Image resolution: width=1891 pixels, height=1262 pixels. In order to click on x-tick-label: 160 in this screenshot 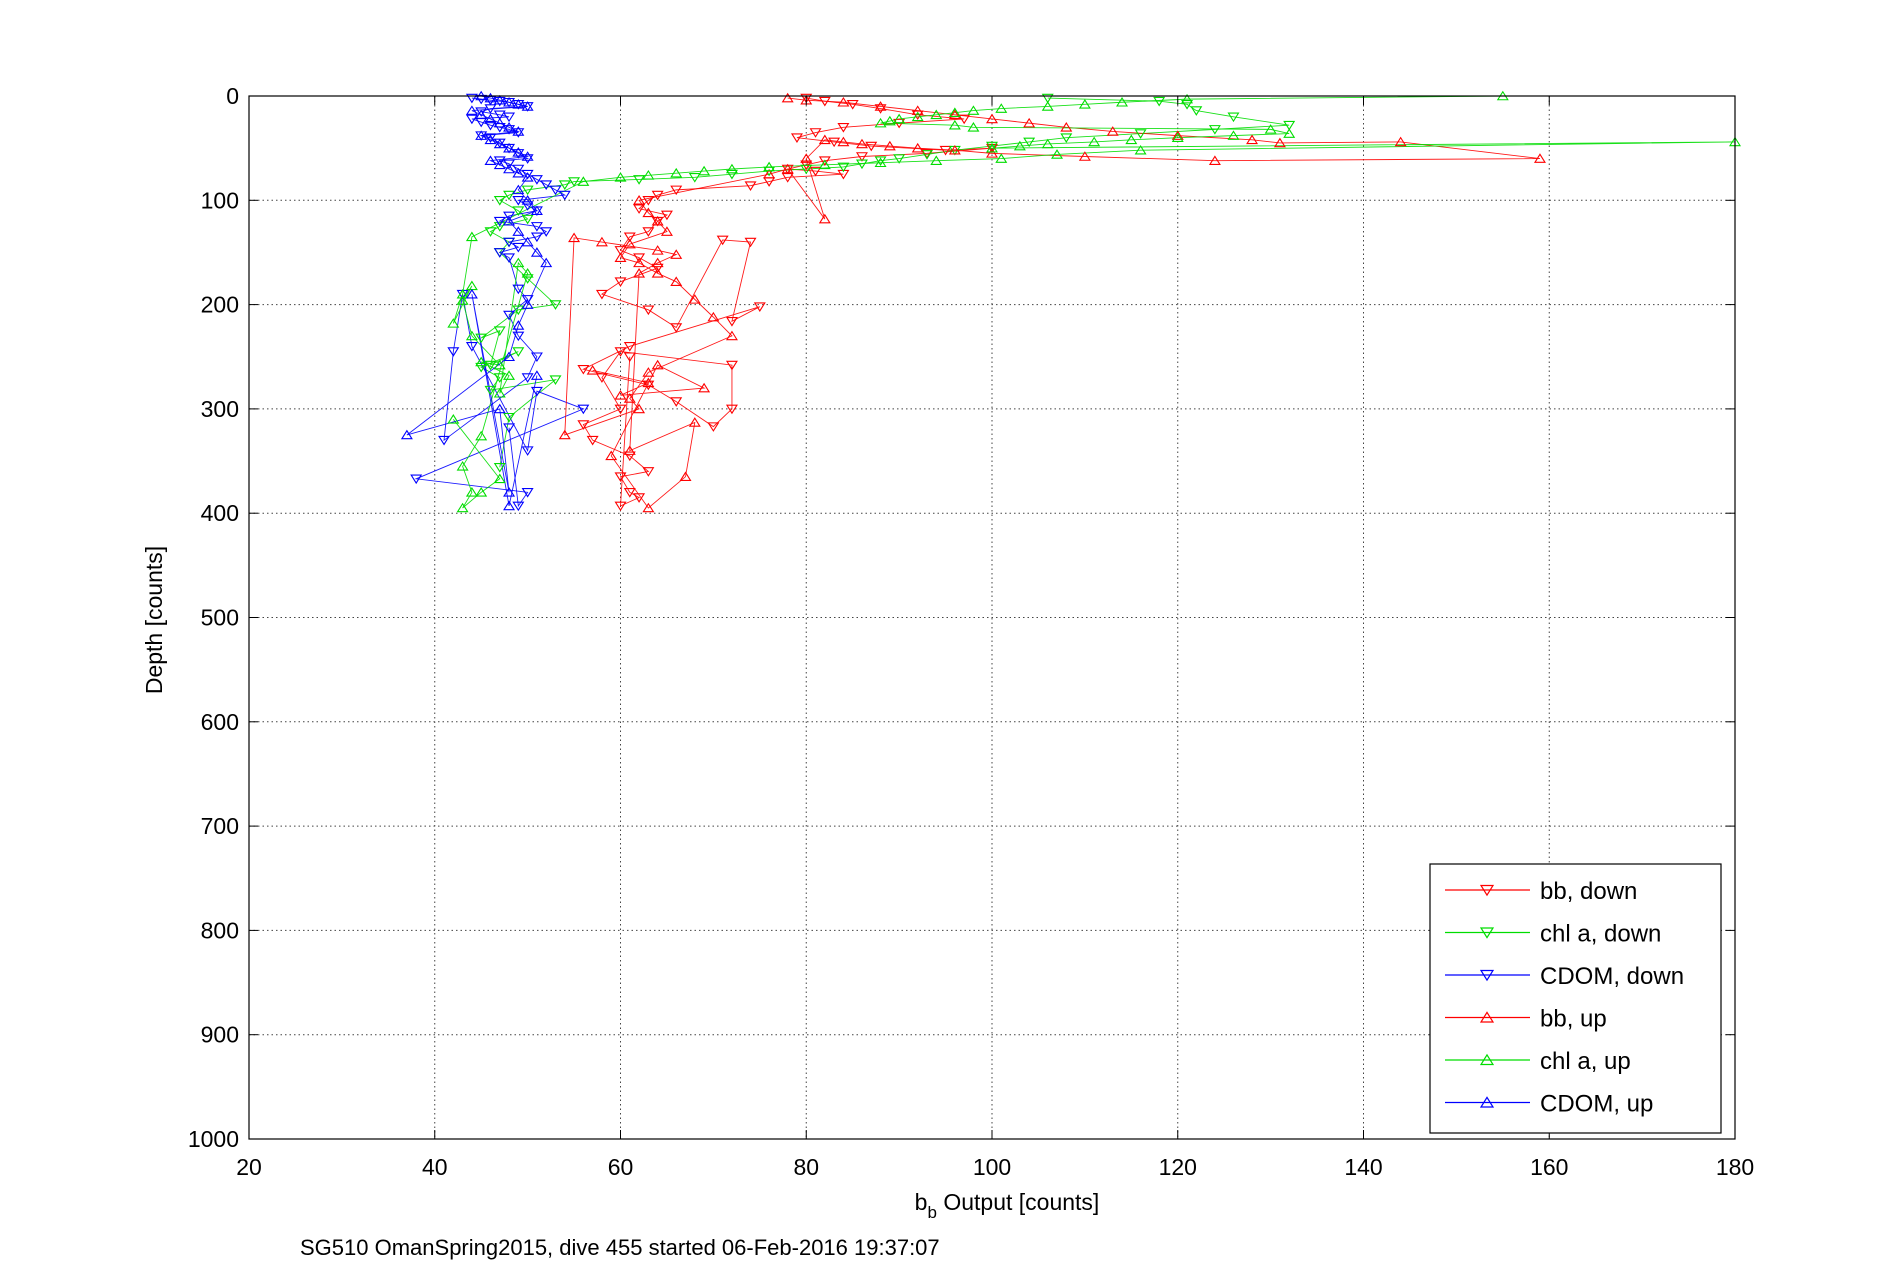, I will do `click(1549, 1167)`.